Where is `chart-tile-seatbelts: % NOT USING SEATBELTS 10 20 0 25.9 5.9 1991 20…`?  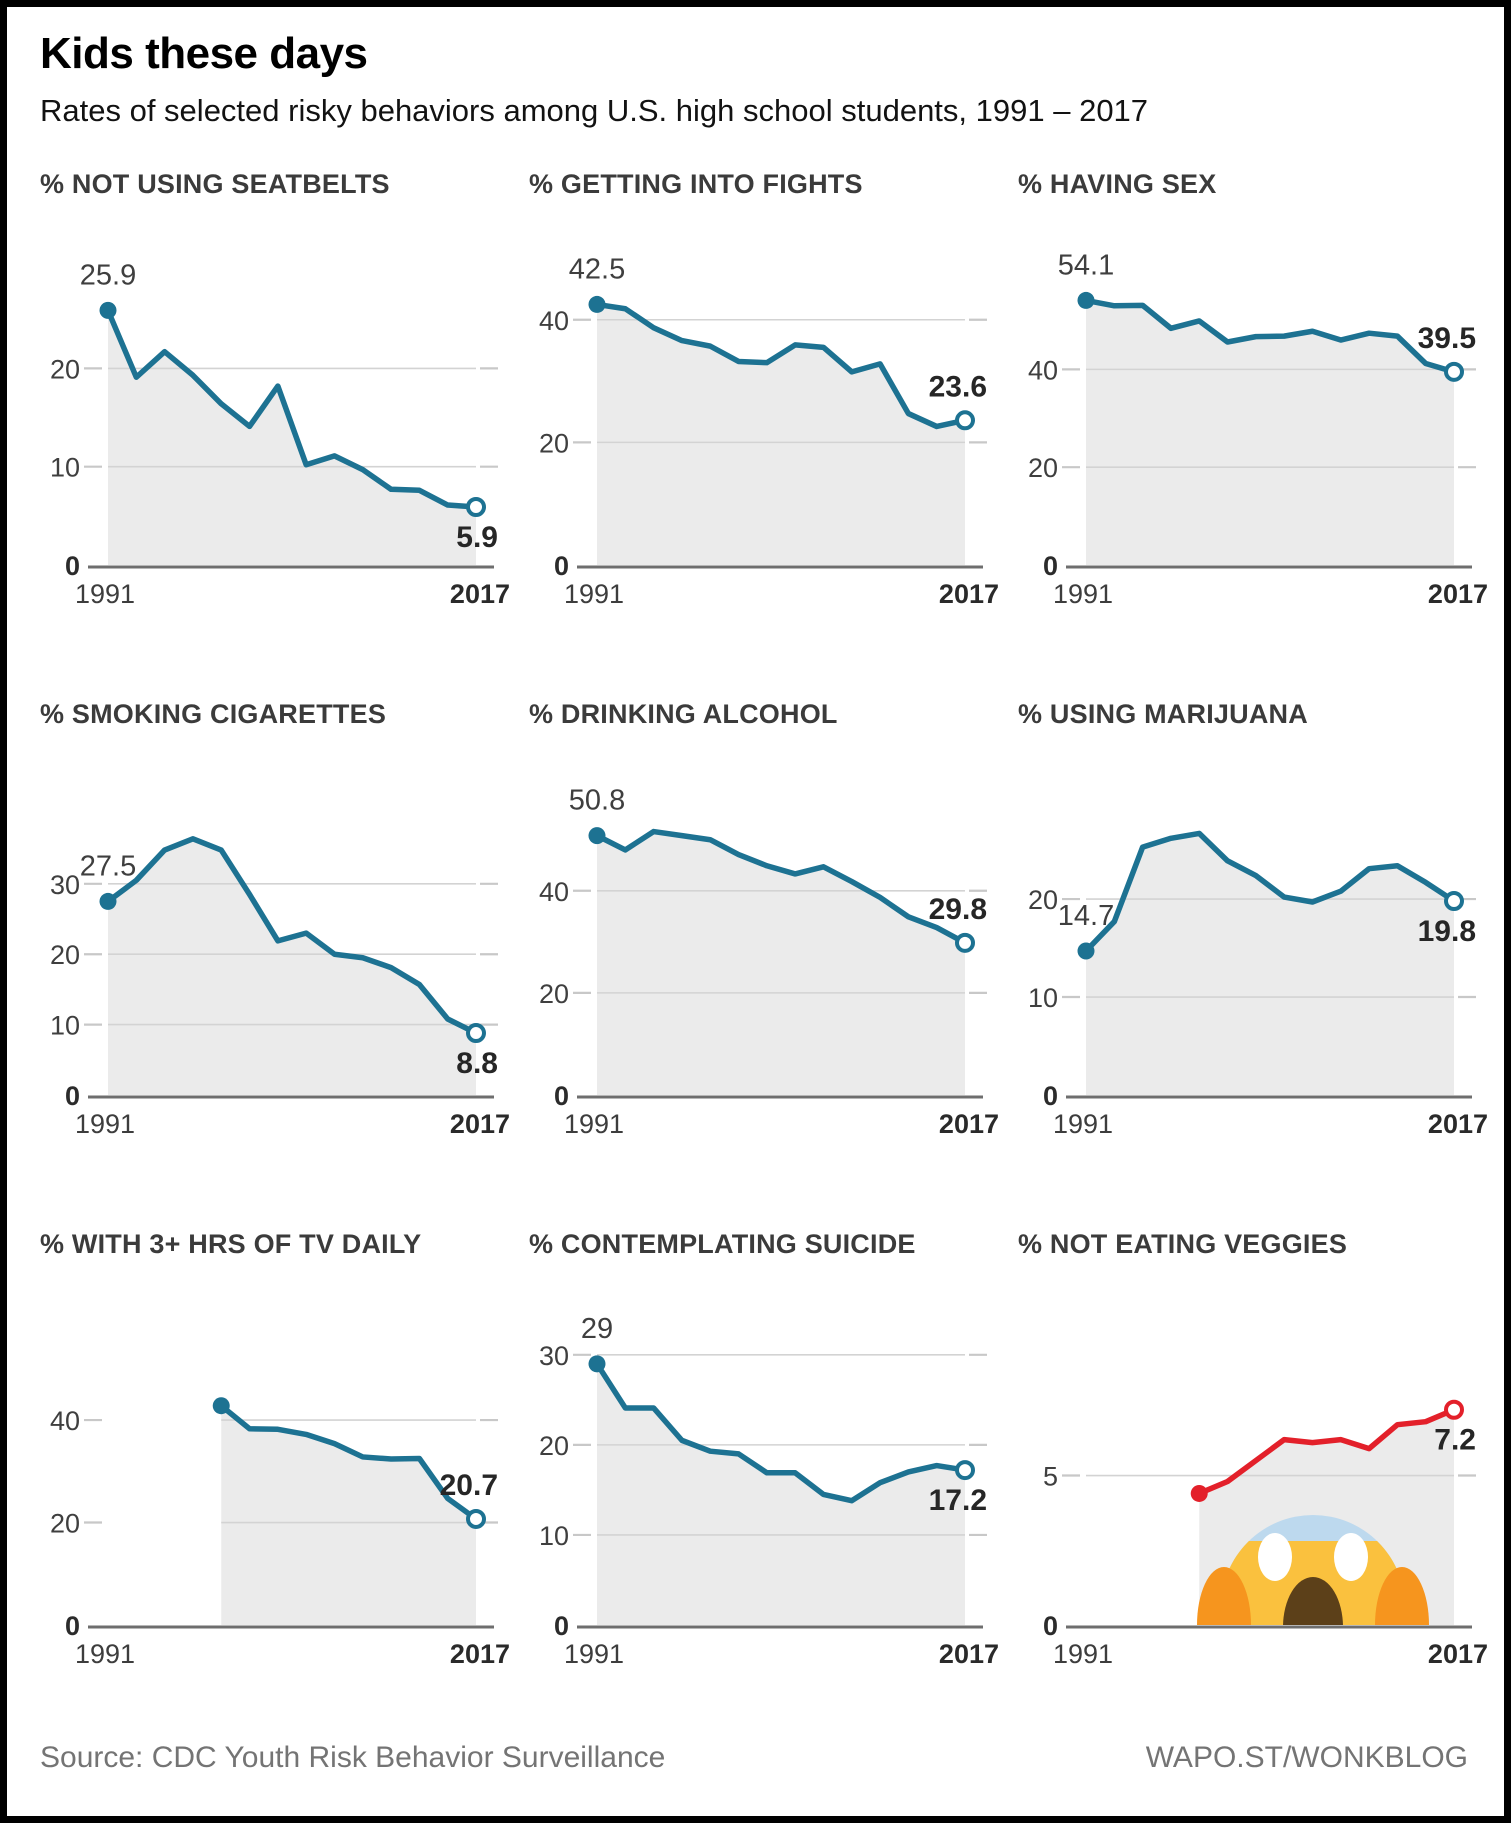
chart-tile-seatbelts: % NOT USING SEATBELTS 10 20 0 25.9 5.9 1991 20… is located at coordinates (280, 402).